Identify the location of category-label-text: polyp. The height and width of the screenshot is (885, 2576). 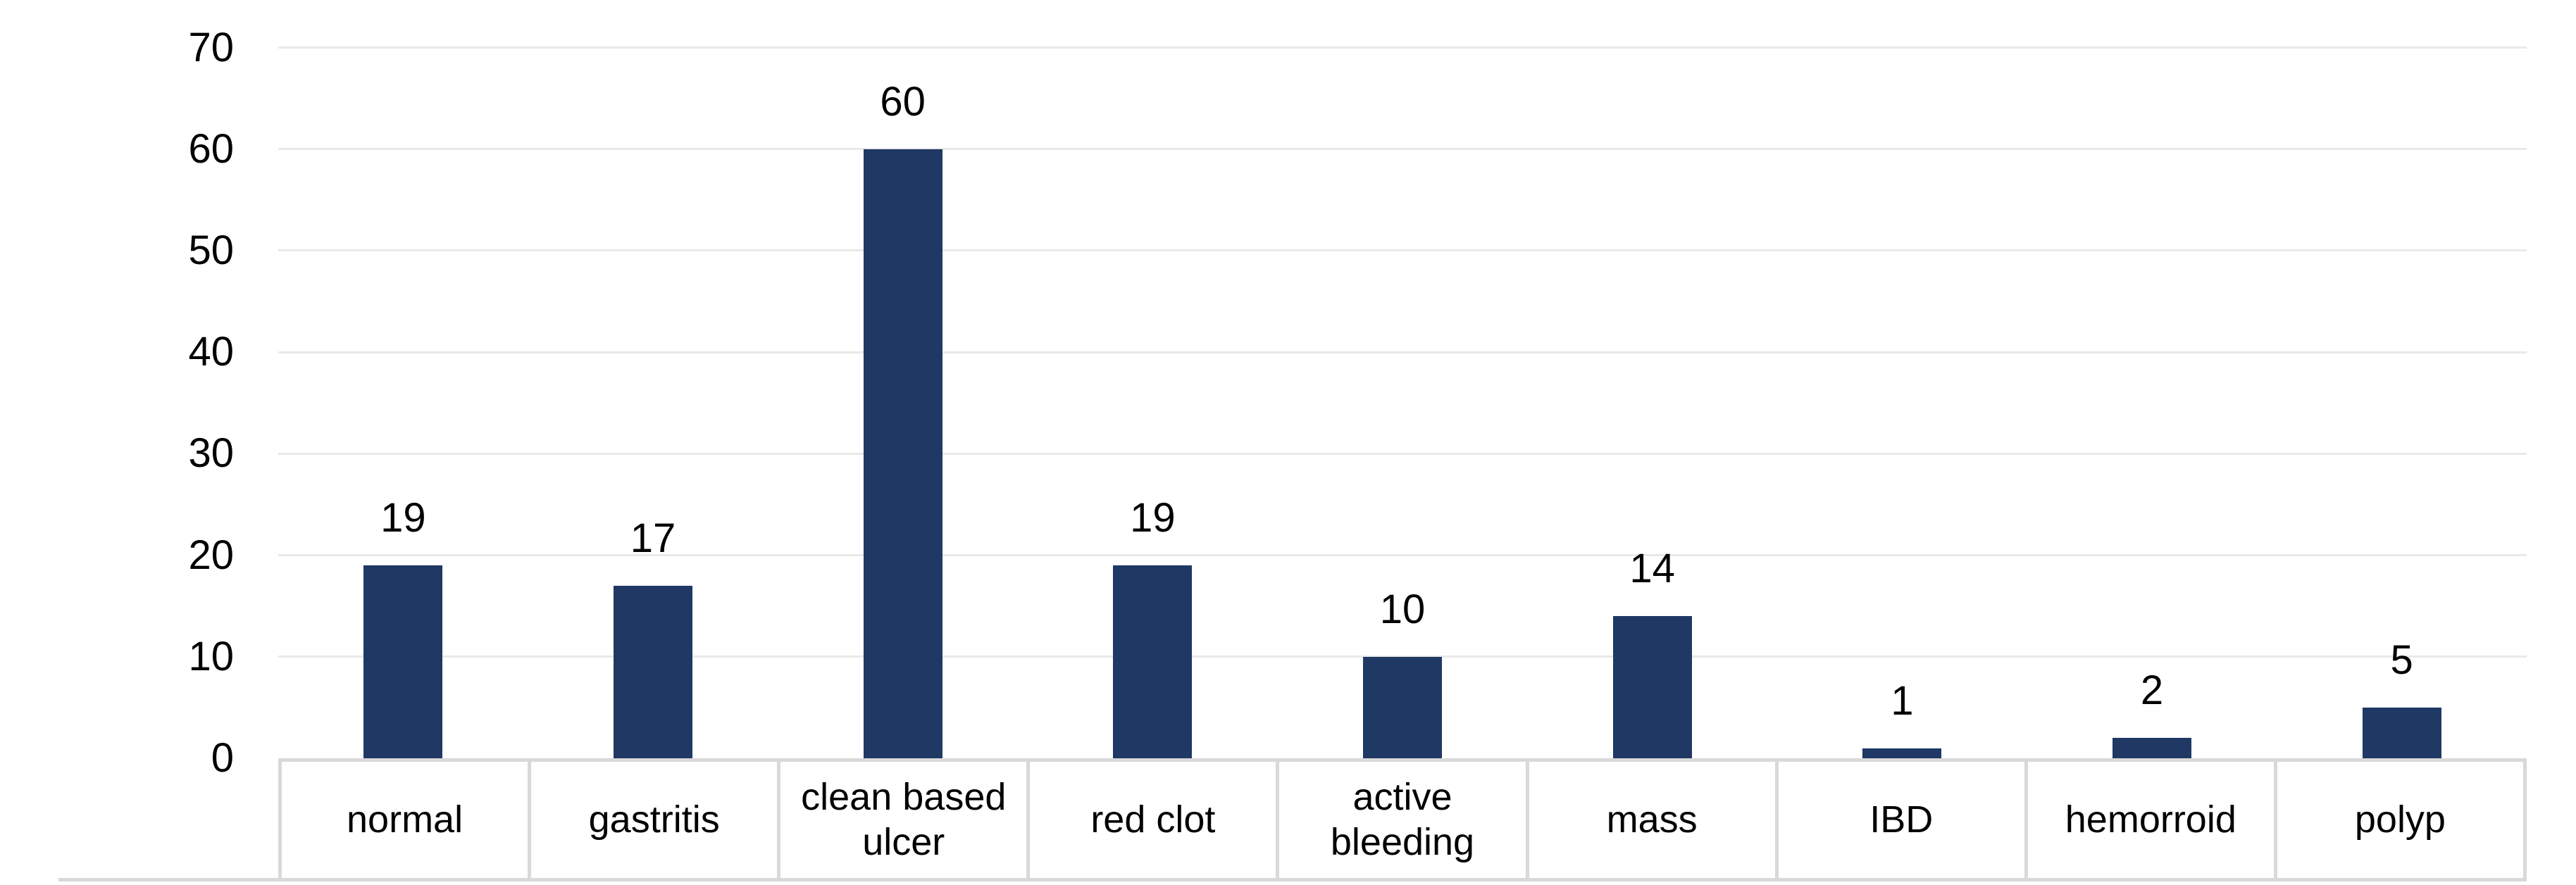
(2400, 819).